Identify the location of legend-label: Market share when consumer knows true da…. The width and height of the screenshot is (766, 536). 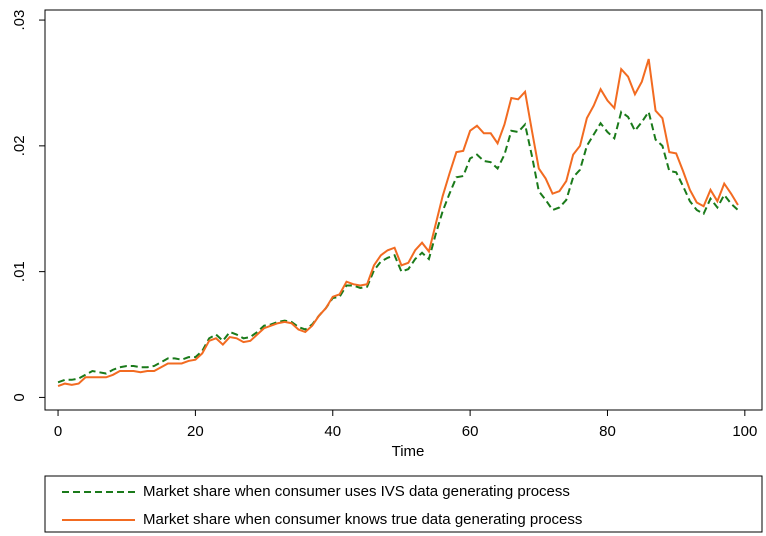
(362, 519).